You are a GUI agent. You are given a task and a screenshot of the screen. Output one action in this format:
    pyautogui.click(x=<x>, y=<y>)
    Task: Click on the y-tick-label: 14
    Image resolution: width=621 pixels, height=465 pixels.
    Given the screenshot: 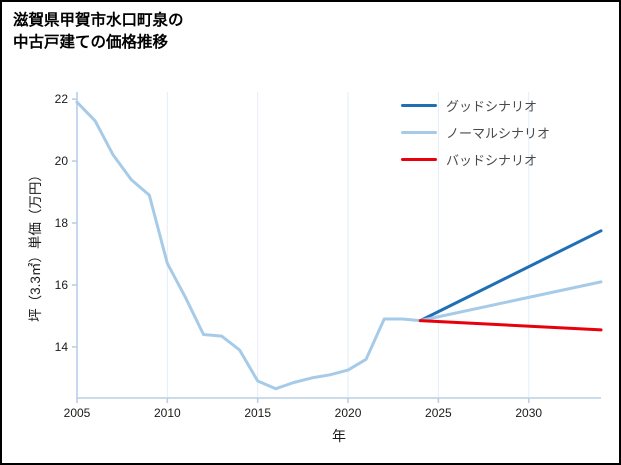 What is the action you would take?
    pyautogui.click(x=62, y=347)
    